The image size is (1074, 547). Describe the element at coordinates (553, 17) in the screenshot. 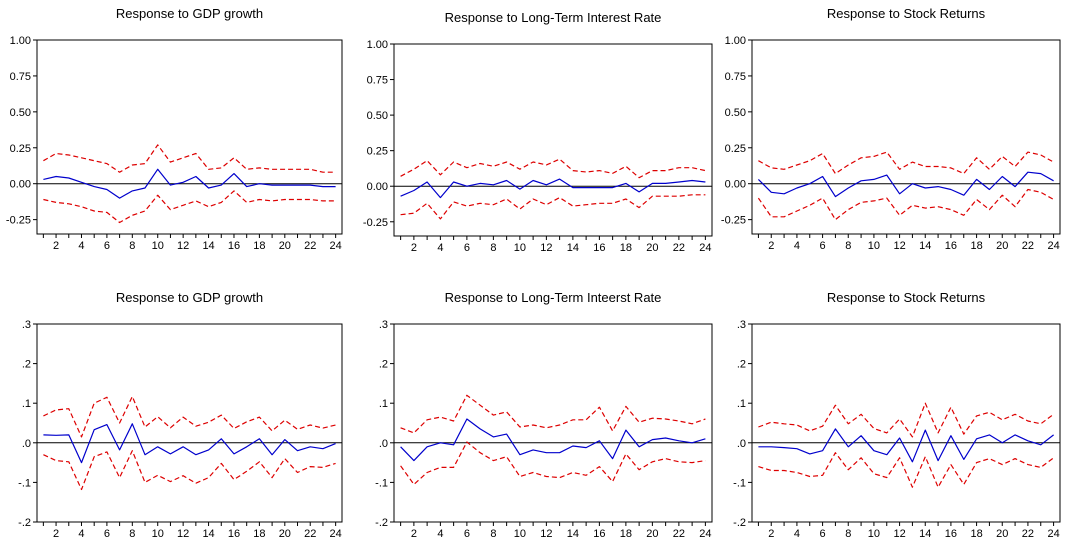

I see `chart-title: Response to Long-Term Interest Rate` at that location.